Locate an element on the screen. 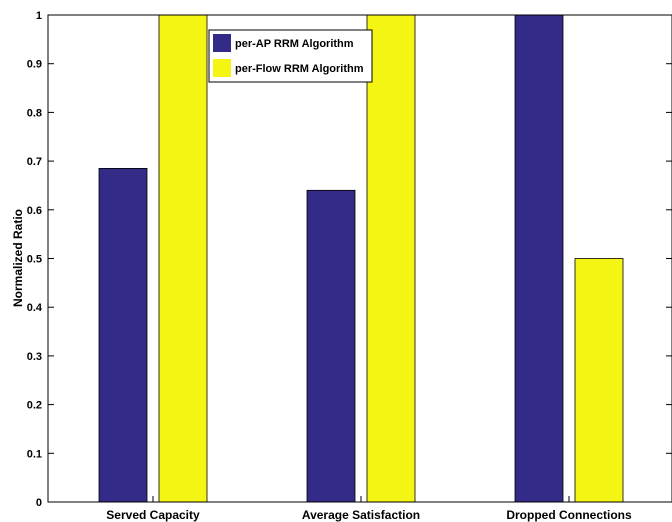 This screenshot has height=522, width=672. y-tick-label: 0.3 is located at coordinates (34, 357).